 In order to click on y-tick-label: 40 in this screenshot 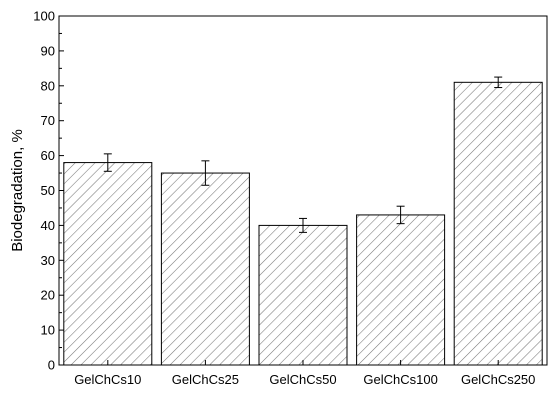, I will do `click(48, 225)`.